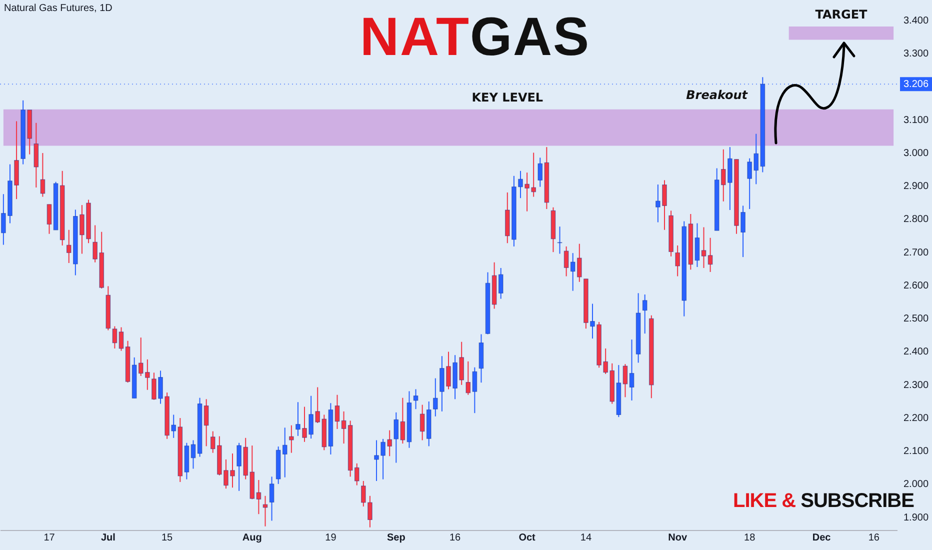 This screenshot has width=932, height=550. What do you see at coordinates (527, 538) in the screenshot?
I see `x-tick-label: Oct` at bounding box center [527, 538].